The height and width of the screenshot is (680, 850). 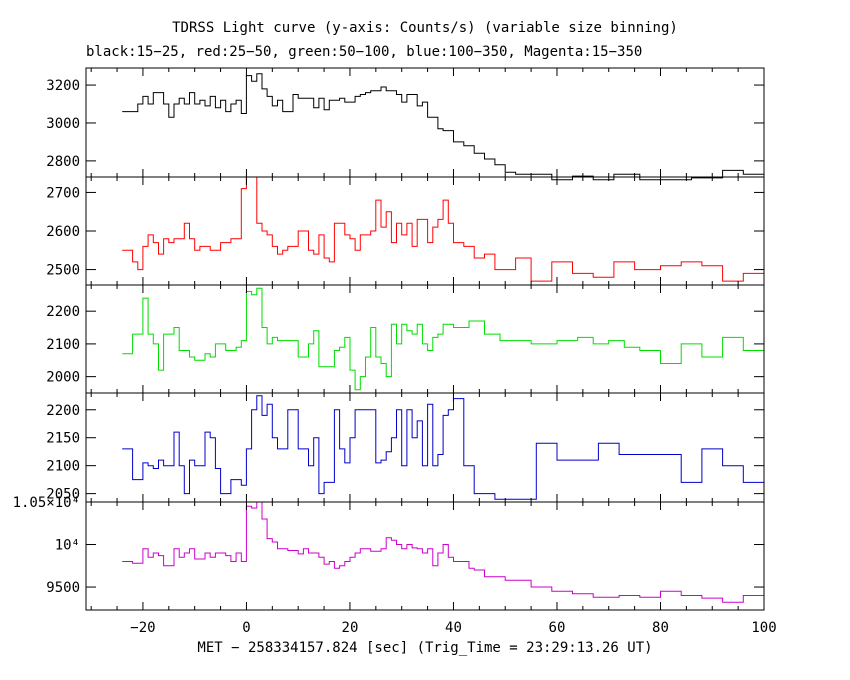 I want to click on panel-frame-green, so click(x=425, y=339).